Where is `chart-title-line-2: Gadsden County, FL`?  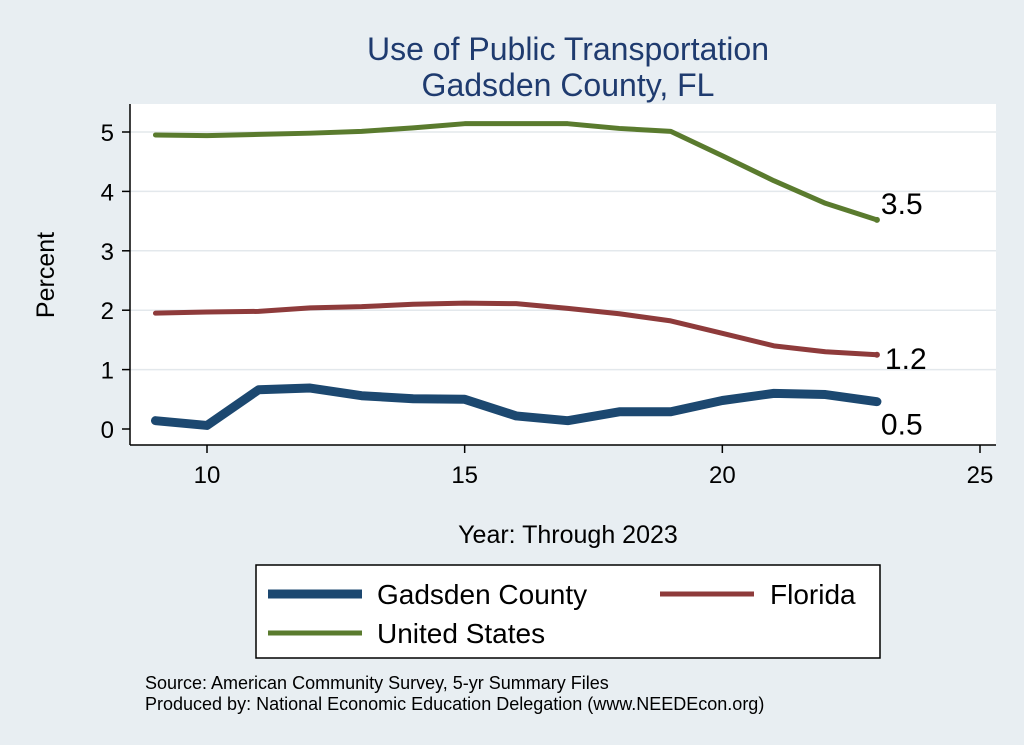
chart-title-line-2: Gadsden County, FL is located at coordinates (568, 85).